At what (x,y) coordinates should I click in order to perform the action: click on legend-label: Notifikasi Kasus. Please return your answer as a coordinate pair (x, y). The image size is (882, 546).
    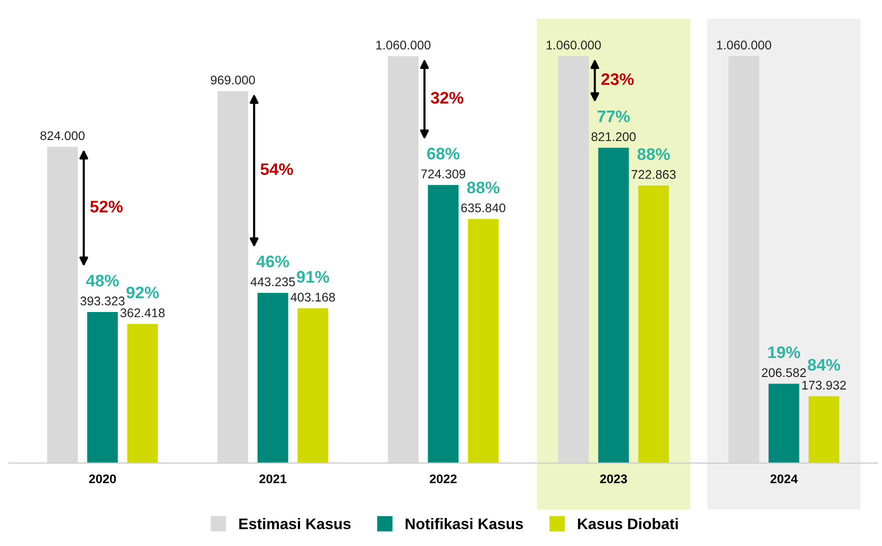
    Looking at the image, I should click on (464, 524).